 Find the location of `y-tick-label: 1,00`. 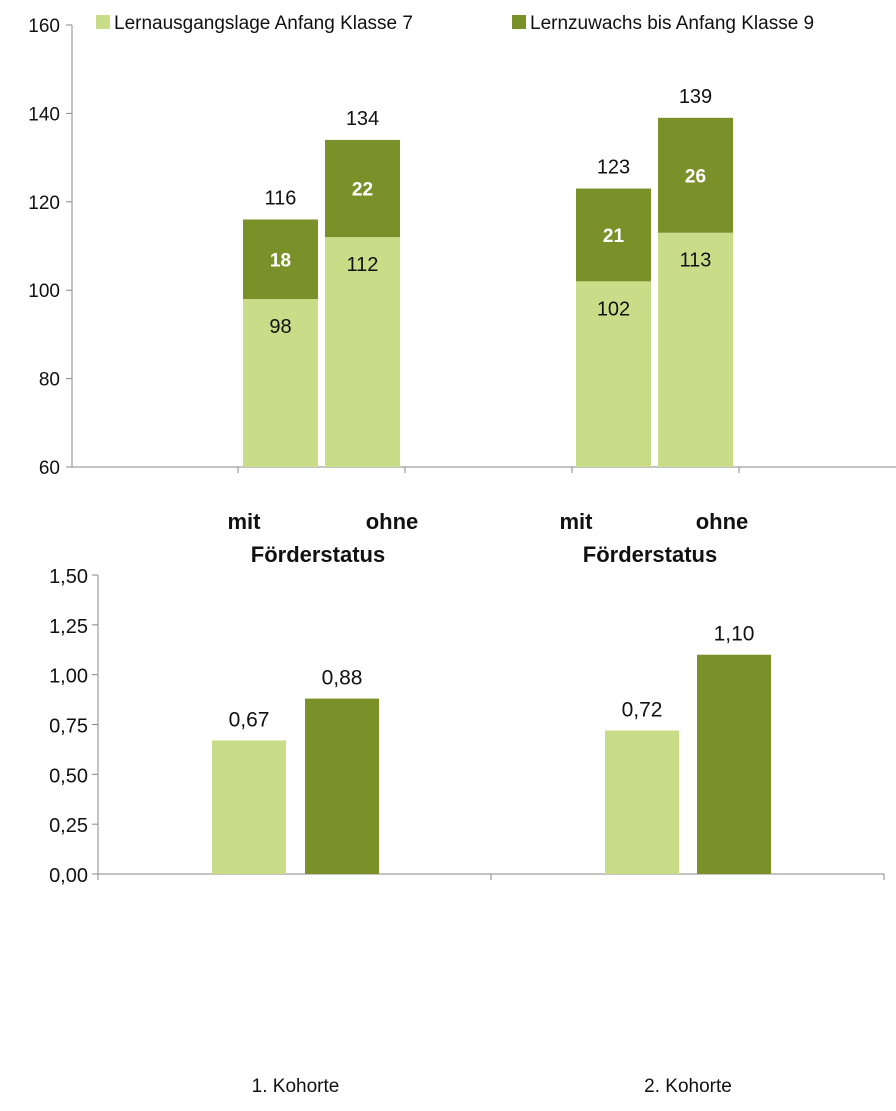

y-tick-label: 1,00 is located at coordinates (68, 677).